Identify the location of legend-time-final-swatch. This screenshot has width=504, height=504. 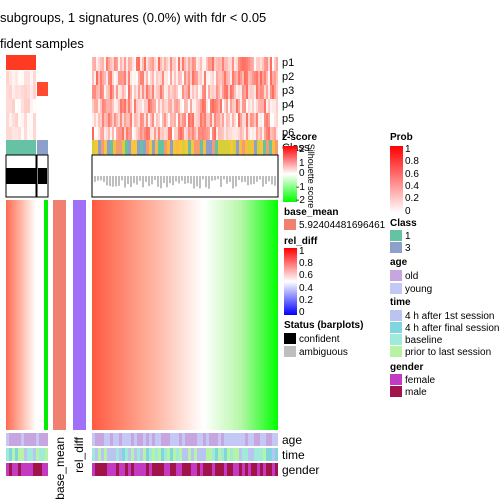
(396, 327).